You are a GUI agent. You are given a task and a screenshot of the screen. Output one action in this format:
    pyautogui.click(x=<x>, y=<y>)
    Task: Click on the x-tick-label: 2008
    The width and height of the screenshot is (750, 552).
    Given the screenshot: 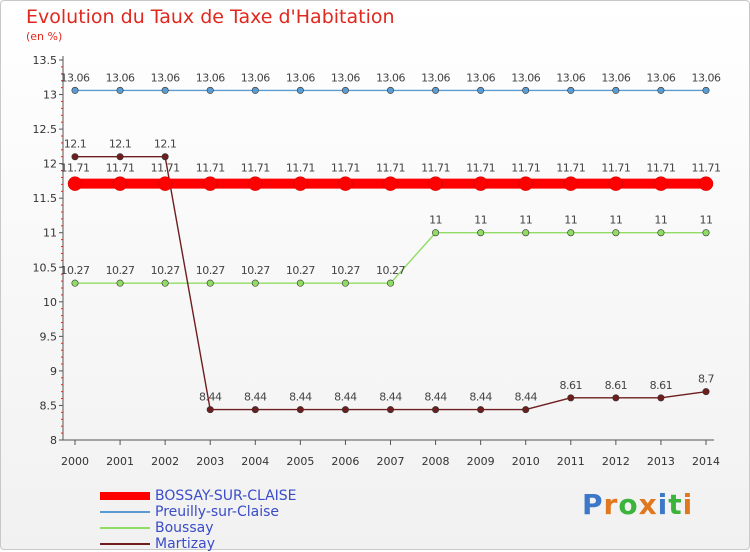 What is the action you would take?
    pyautogui.click(x=436, y=461)
    